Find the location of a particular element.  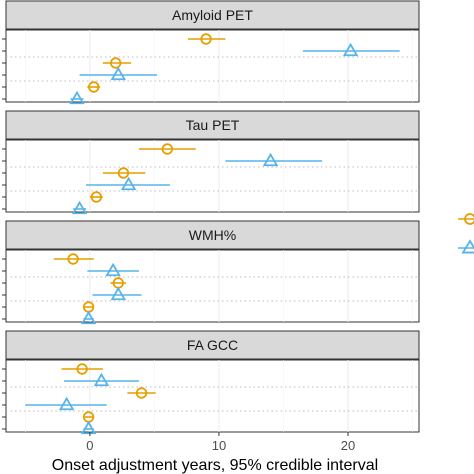

x-tick-label: 10 is located at coordinates (219, 445).